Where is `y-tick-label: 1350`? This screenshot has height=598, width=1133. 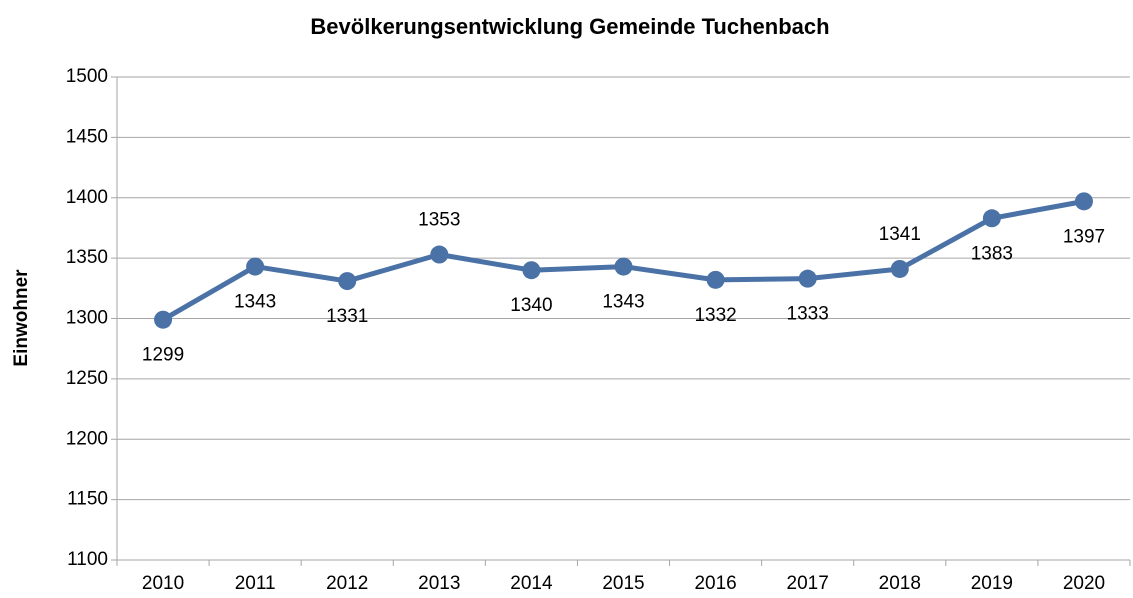 y-tick-label: 1350 is located at coordinates (87, 257).